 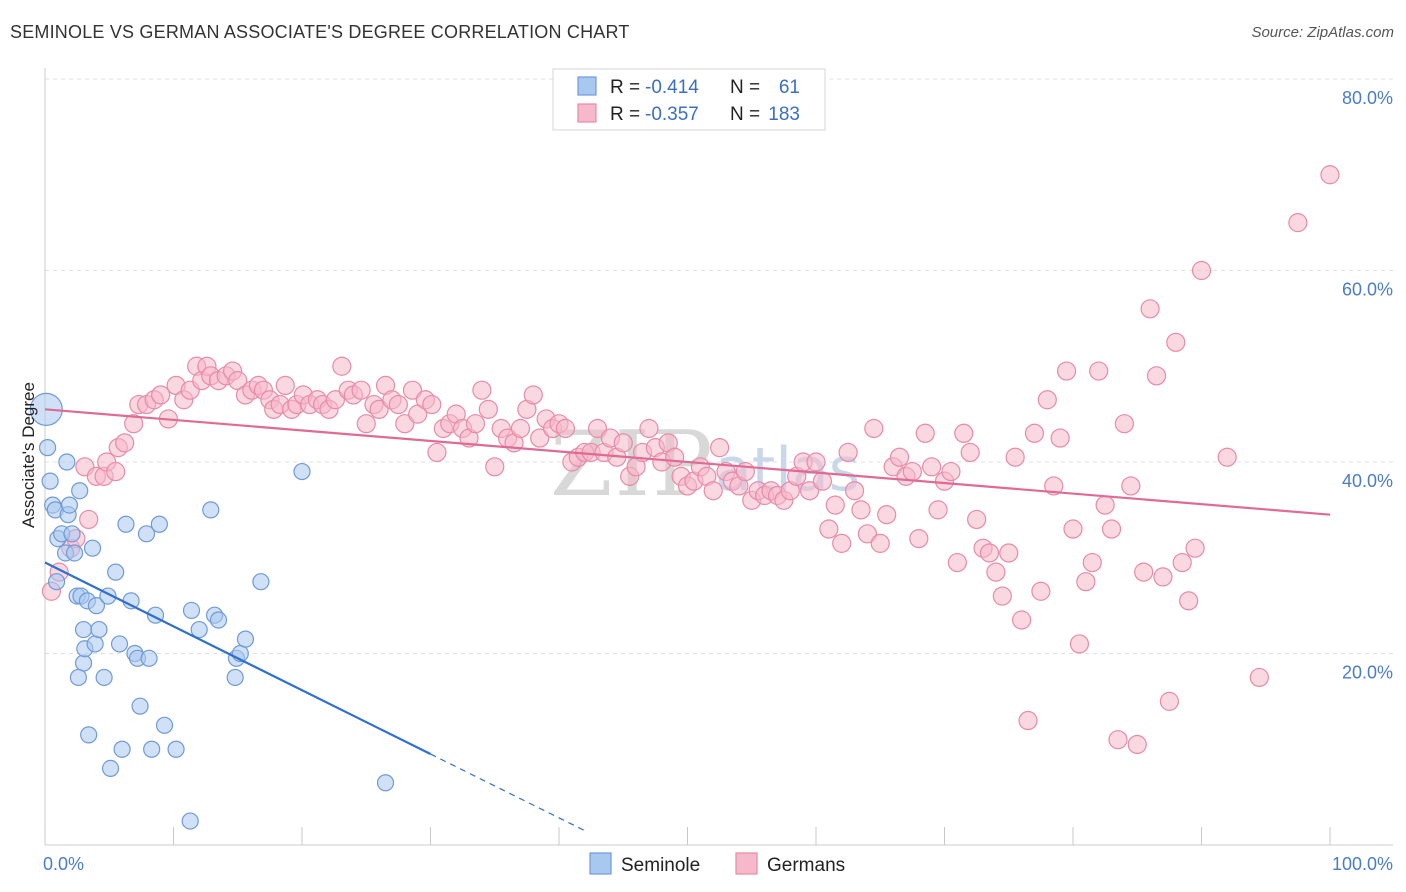 I want to click on y-axis-label: Associate's Degree, so click(x=28, y=455).